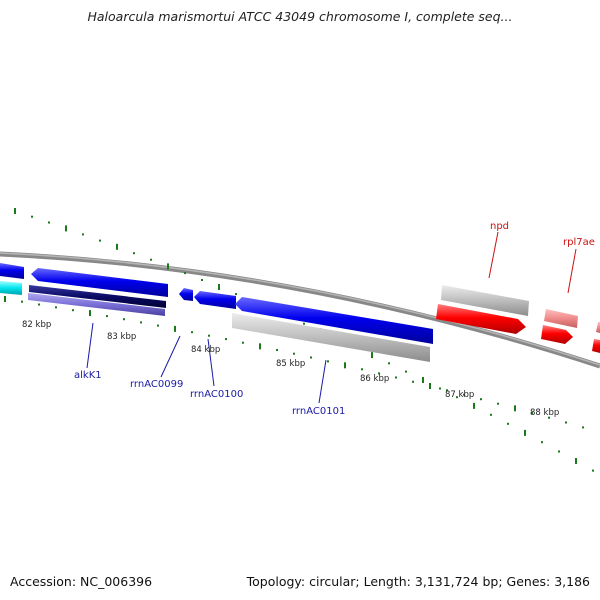 The height and width of the screenshot is (600, 600). Describe the element at coordinates (459, 395) in the screenshot. I see `tick-label: 87 kbp` at that location.